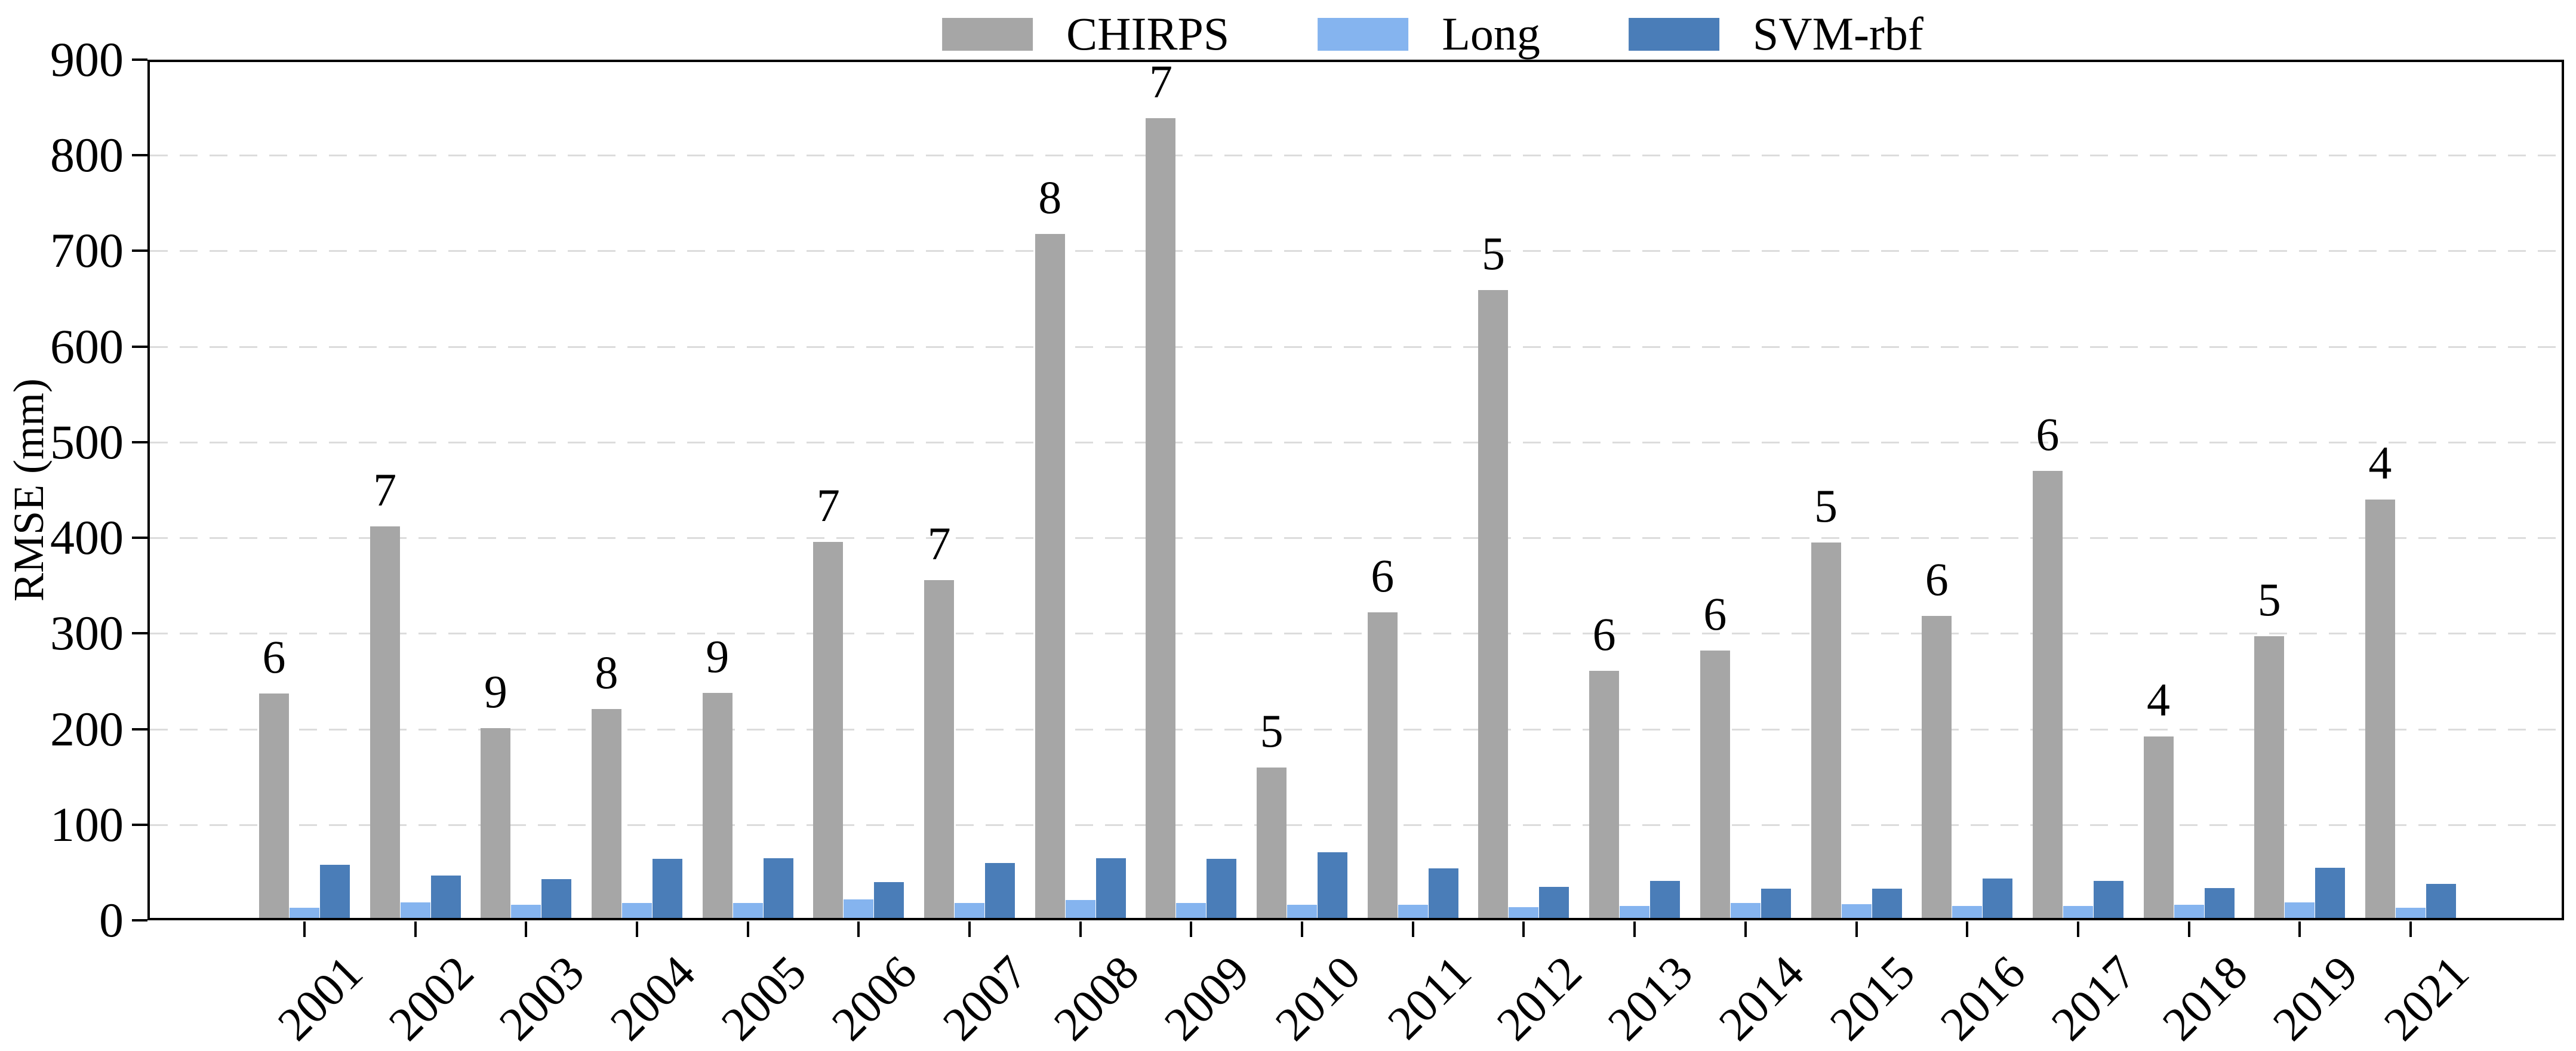  Describe the element at coordinates (2410, 929) in the screenshot. I see `x-tick-2021` at that location.